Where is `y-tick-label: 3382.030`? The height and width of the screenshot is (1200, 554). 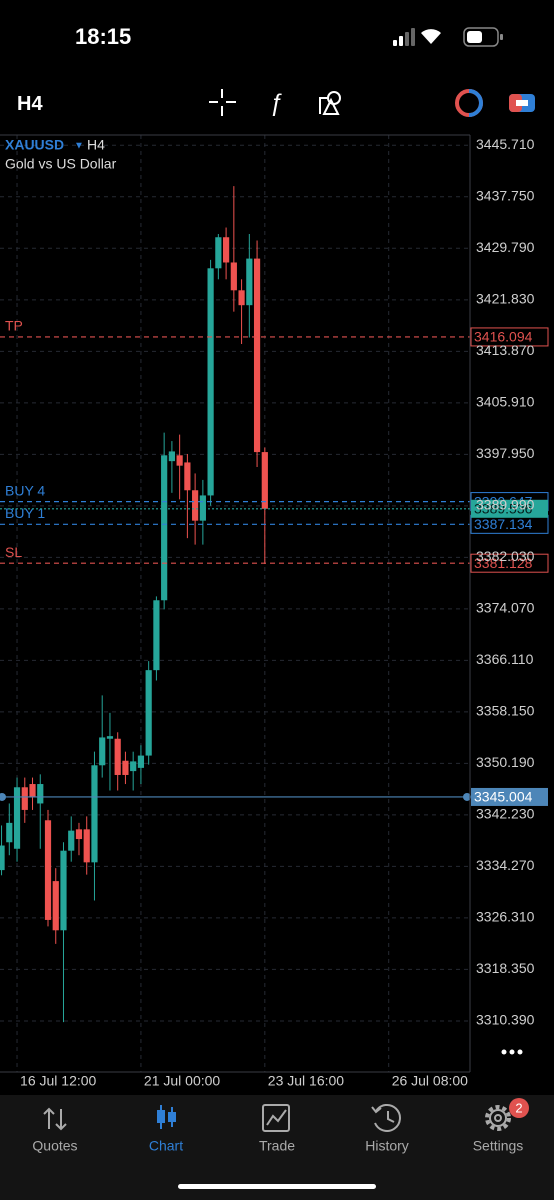 y-tick-label: 3382.030 is located at coordinates (505, 556).